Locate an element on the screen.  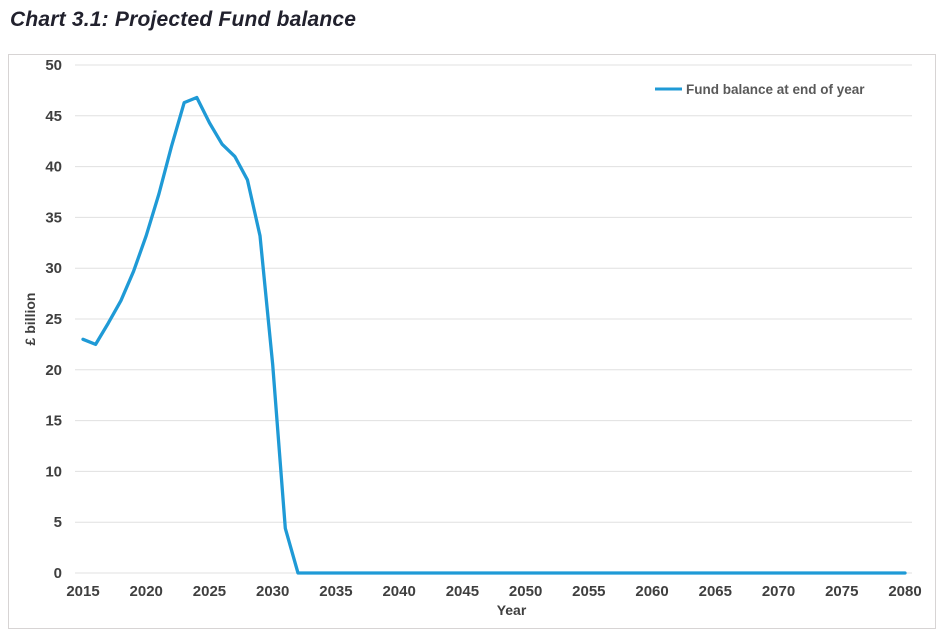
x-axis-tick-label: 2035 is located at coordinates (335, 591).